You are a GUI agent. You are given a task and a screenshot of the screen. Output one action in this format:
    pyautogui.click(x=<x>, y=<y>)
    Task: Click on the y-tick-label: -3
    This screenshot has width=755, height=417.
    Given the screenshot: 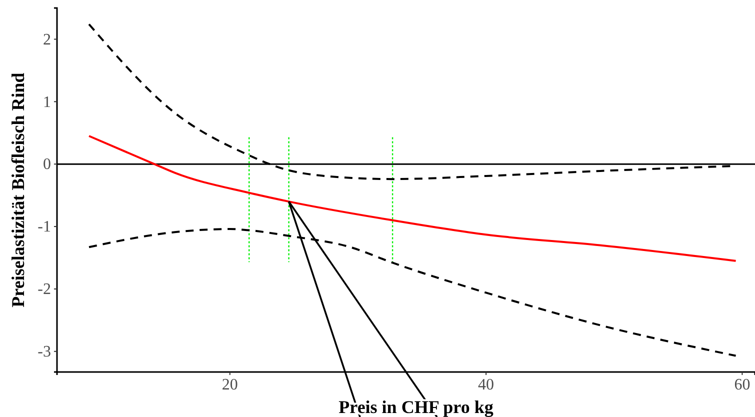 What is the action you would take?
    pyautogui.click(x=44, y=352)
    